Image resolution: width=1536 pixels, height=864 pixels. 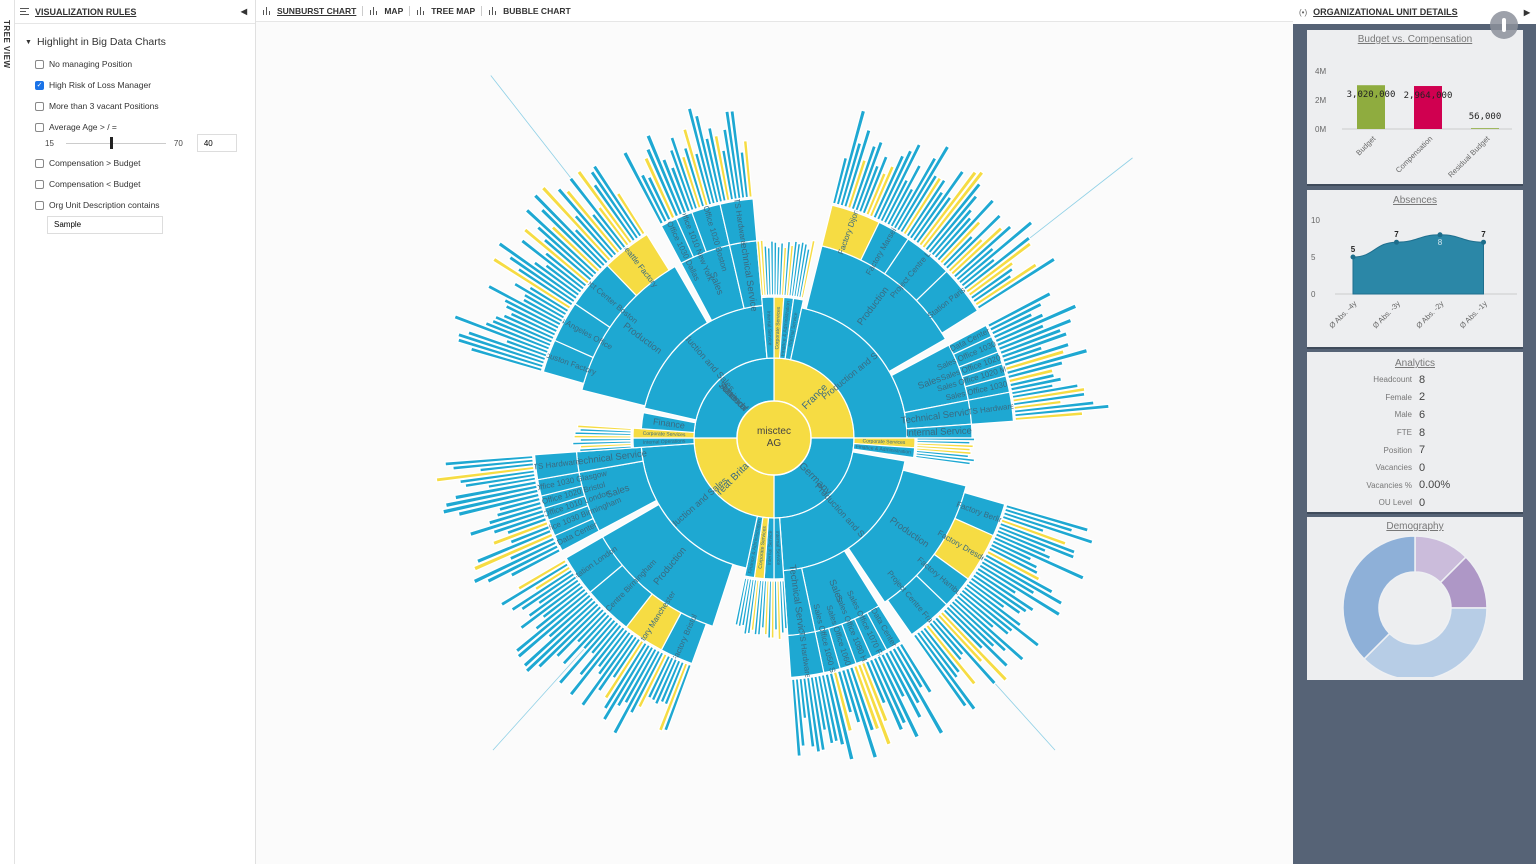 I want to click on tree-view-strip: TREE VIEW, so click(x=7, y=432).